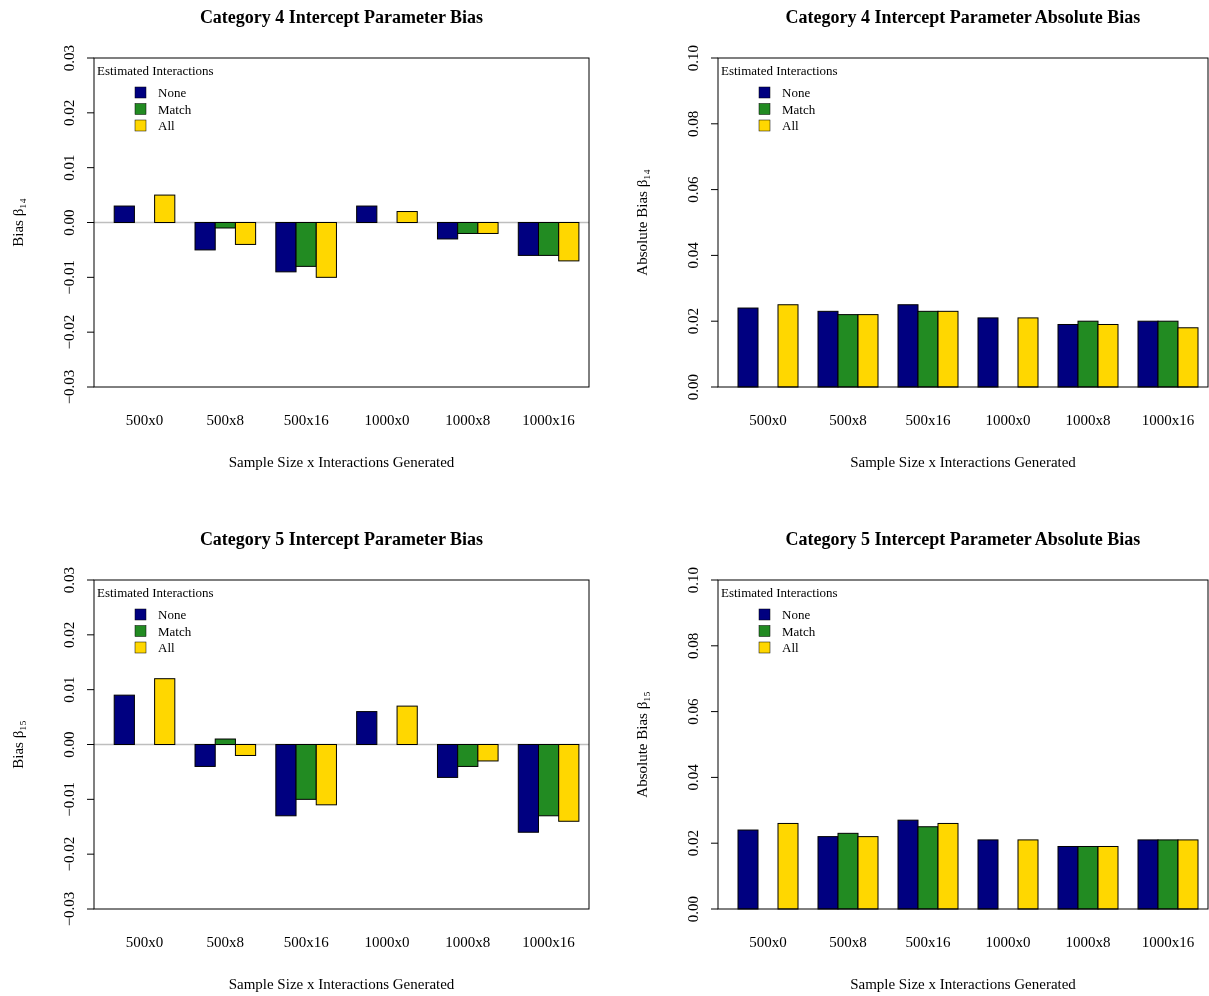 The height and width of the screenshot is (996, 1209). What do you see at coordinates (963, 17) in the screenshot?
I see `chart-title: Category 4 Intercept Parameter Absolute Bias` at bounding box center [963, 17].